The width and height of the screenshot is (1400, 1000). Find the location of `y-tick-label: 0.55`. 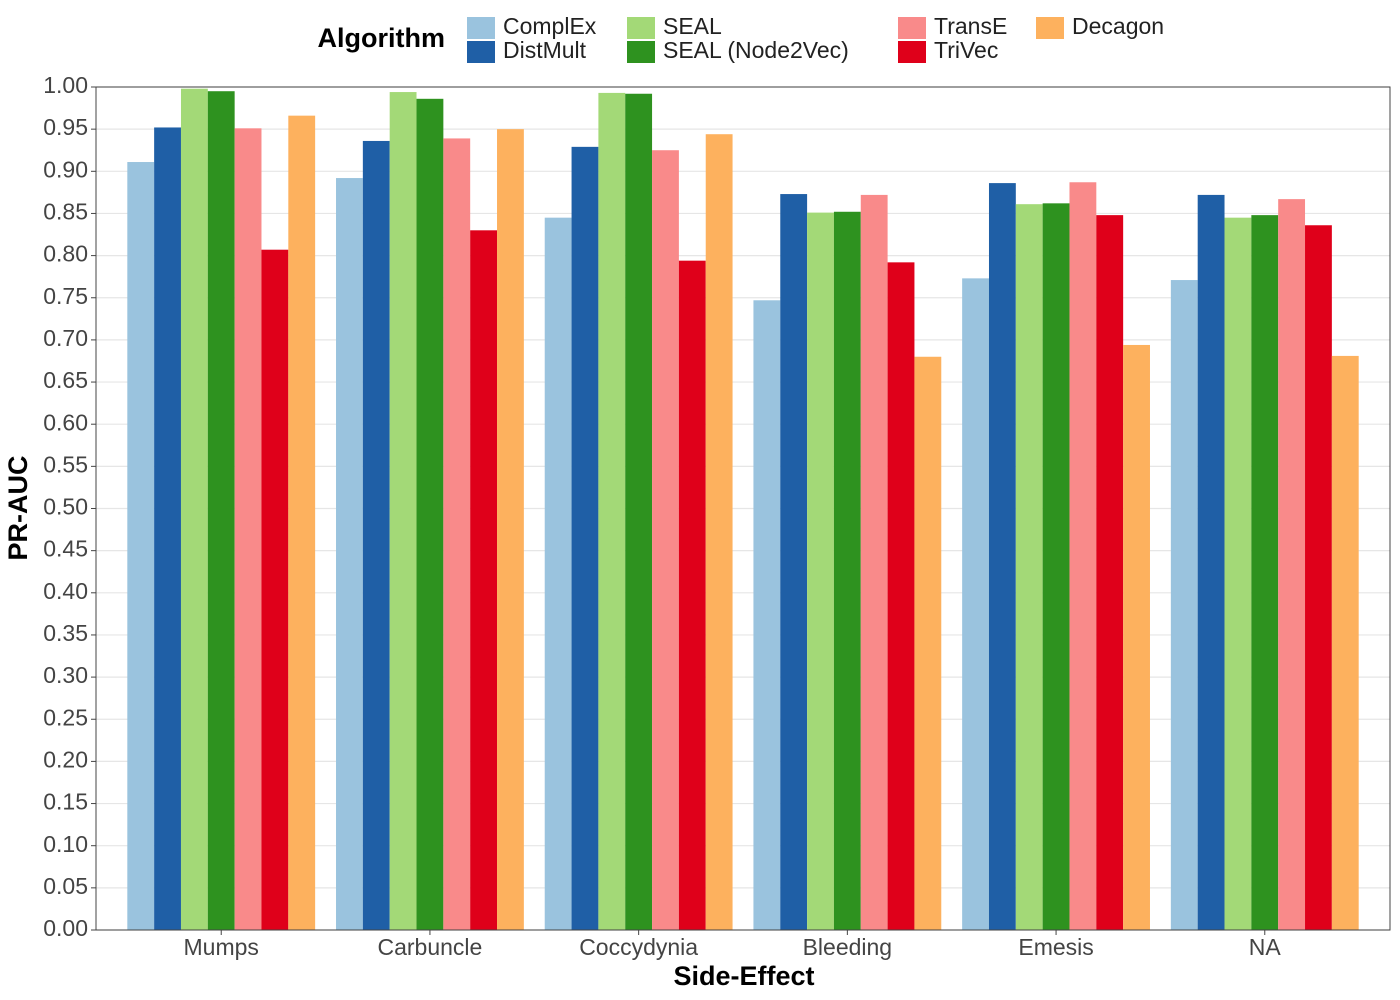

y-tick-label: 0.55 is located at coordinates (65, 464).